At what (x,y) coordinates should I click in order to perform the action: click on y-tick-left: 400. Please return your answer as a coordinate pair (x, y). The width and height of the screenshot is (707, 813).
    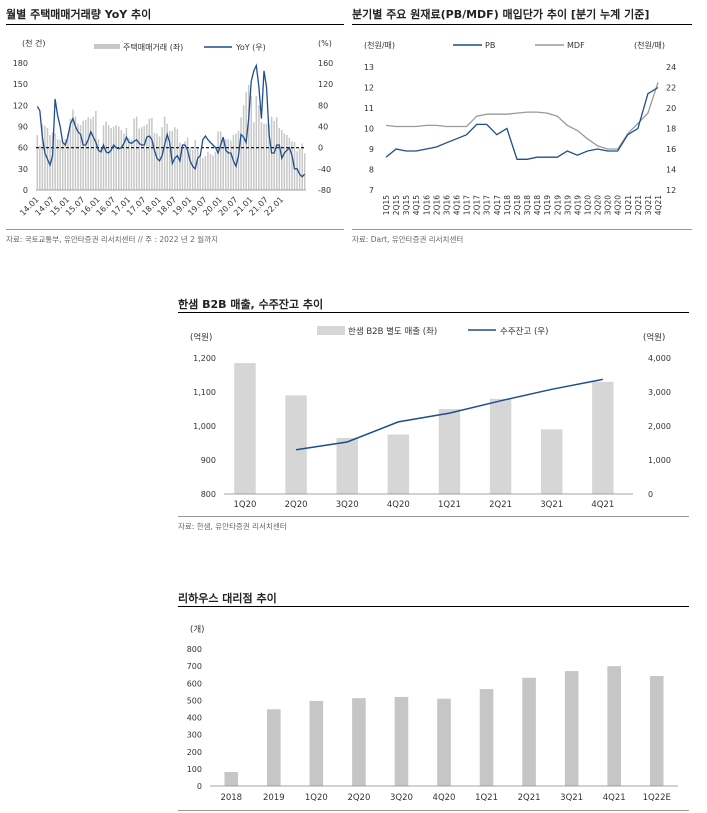
    Looking at the image, I should click on (194, 718).